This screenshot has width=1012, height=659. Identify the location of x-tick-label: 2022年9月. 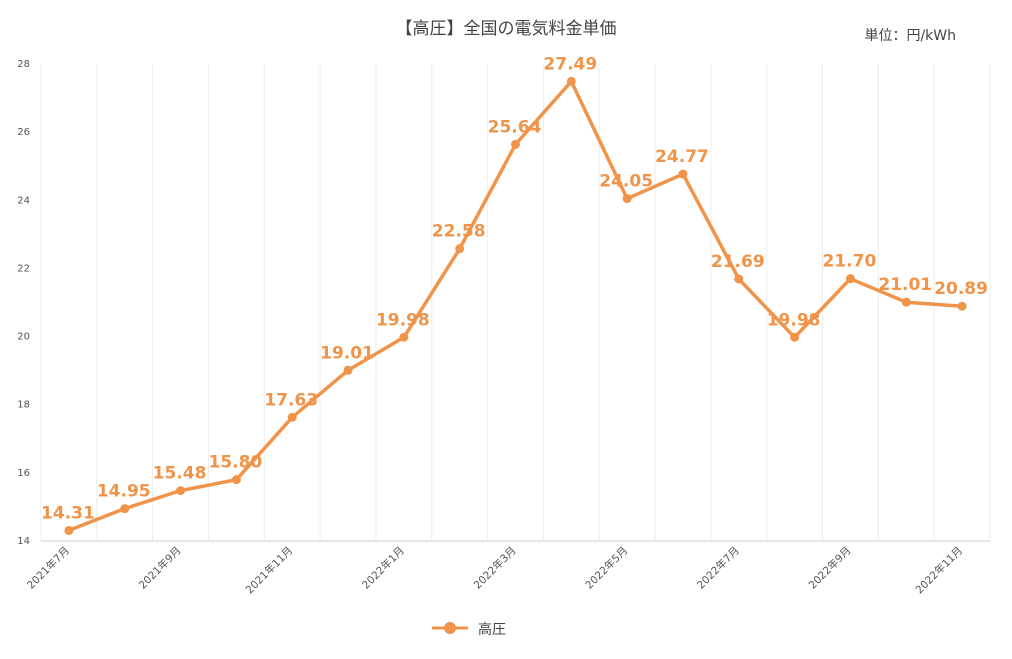
(830, 568).